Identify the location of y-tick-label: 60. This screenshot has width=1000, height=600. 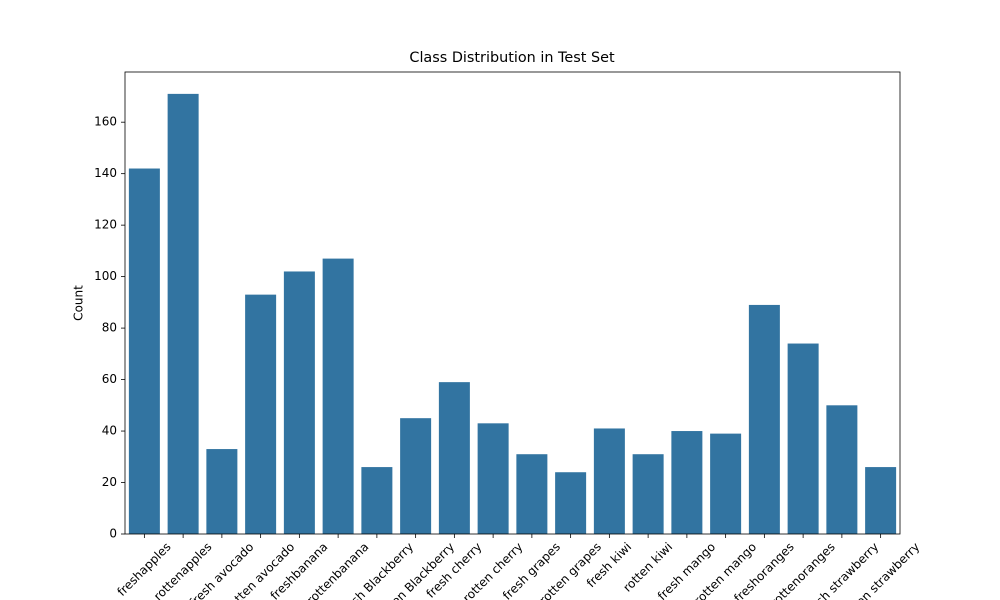
(109, 379).